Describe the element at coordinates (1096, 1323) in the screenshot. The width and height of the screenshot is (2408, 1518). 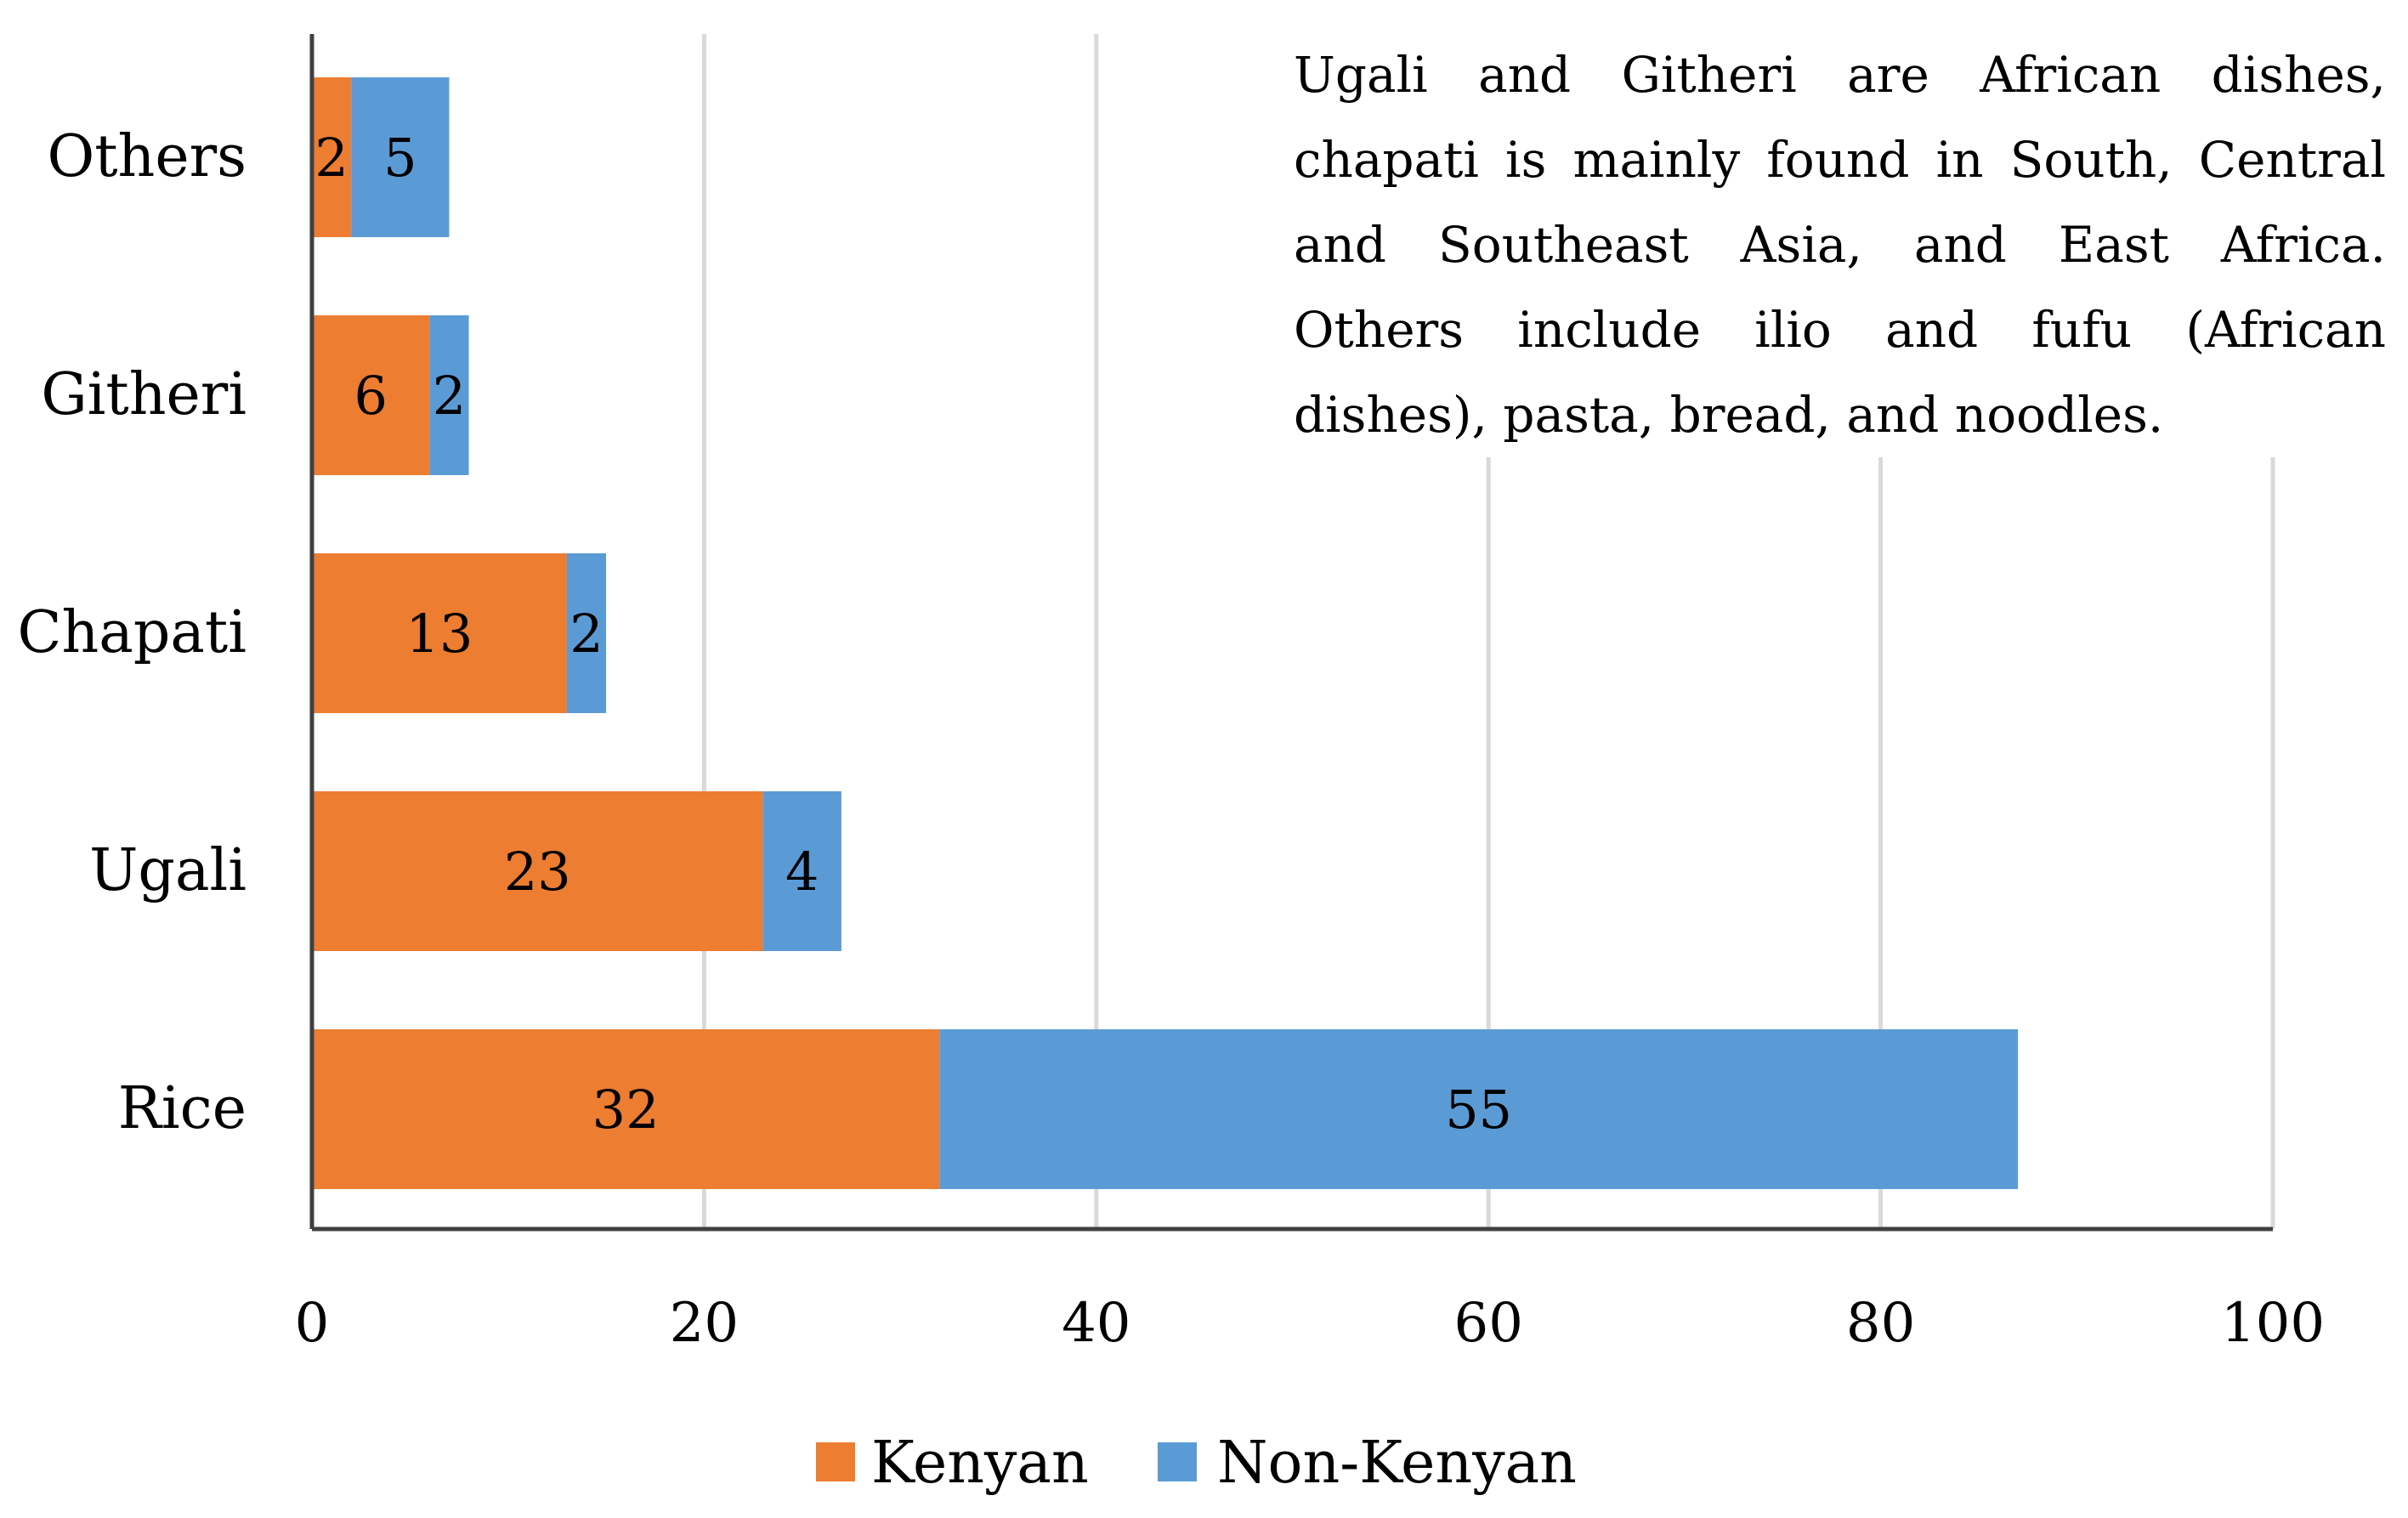
I see `x-tick-label-40: 40` at that location.